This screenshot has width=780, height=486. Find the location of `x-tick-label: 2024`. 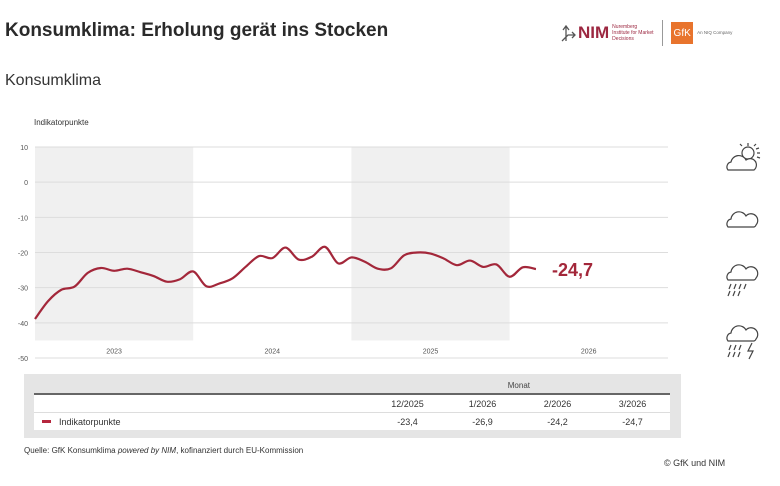

x-tick-label: 2024 is located at coordinates (273, 351).